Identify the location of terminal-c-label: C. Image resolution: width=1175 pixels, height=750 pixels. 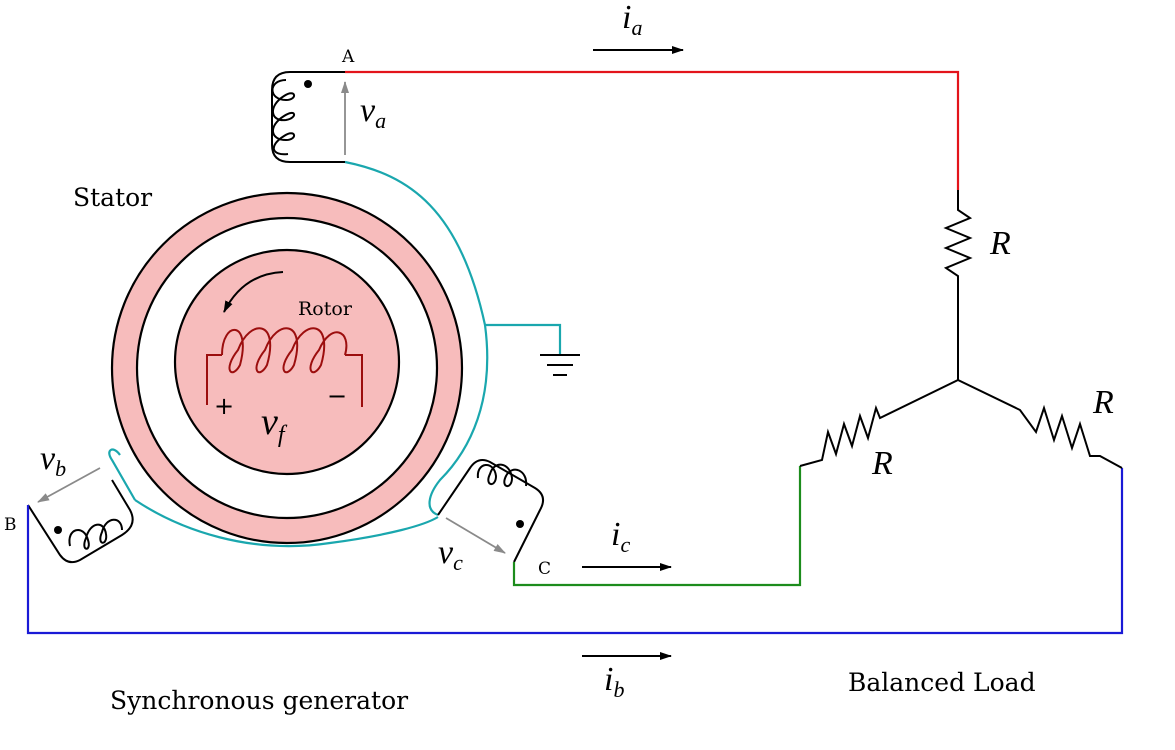
(544, 569).